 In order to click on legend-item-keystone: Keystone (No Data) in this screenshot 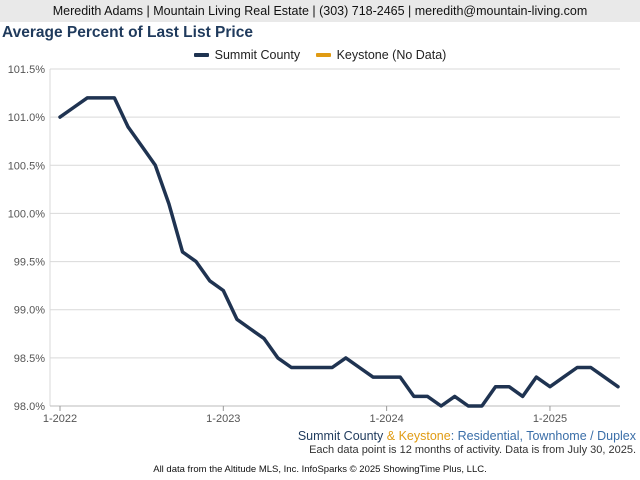, I will do `click(381, 55)`.